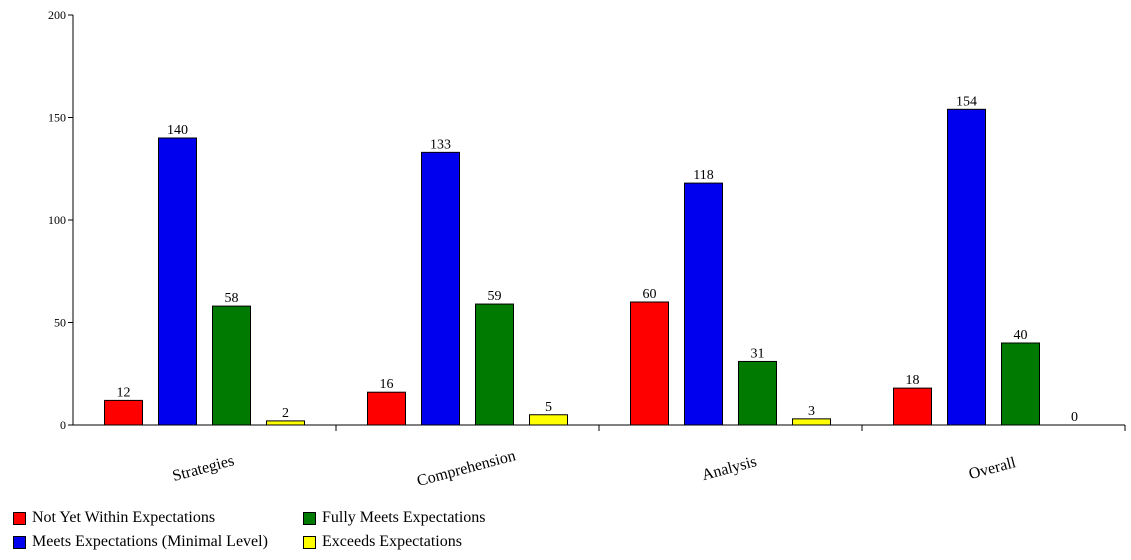  Describe the element at coordinates (309, 518) in the screenshot. I see `legend-swatch-fully-meets` at that location.